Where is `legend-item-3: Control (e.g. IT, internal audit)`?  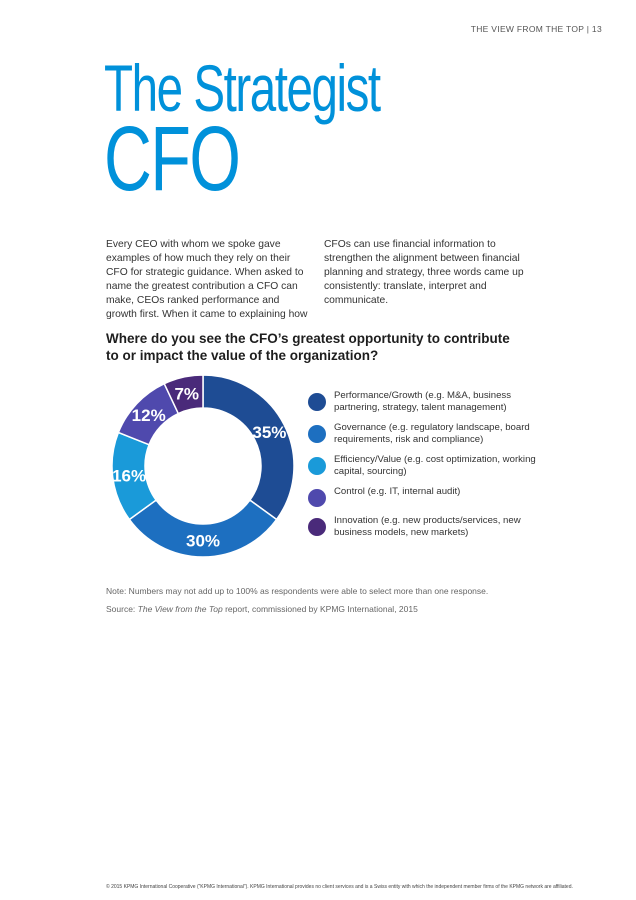
legend-item-3: Control (e.g. IT, internal audit) is located at coordinates (423, 496).